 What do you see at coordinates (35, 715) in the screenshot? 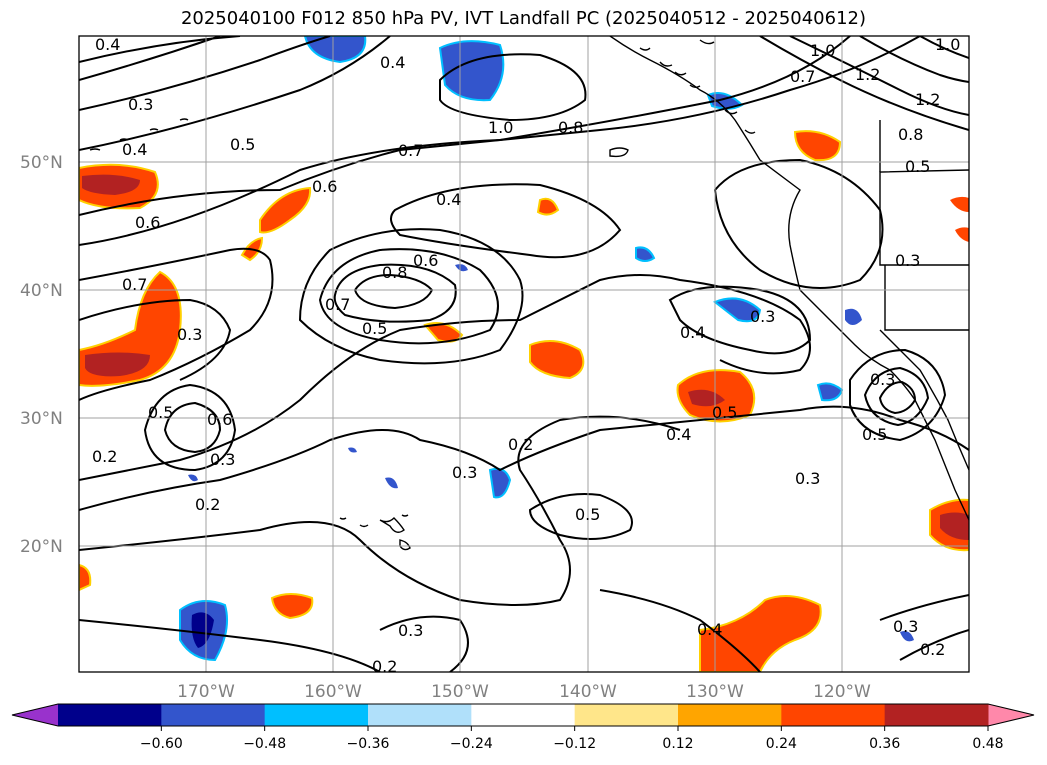
I see `colorbar-min-arrow` at bounding box center [35, 715].